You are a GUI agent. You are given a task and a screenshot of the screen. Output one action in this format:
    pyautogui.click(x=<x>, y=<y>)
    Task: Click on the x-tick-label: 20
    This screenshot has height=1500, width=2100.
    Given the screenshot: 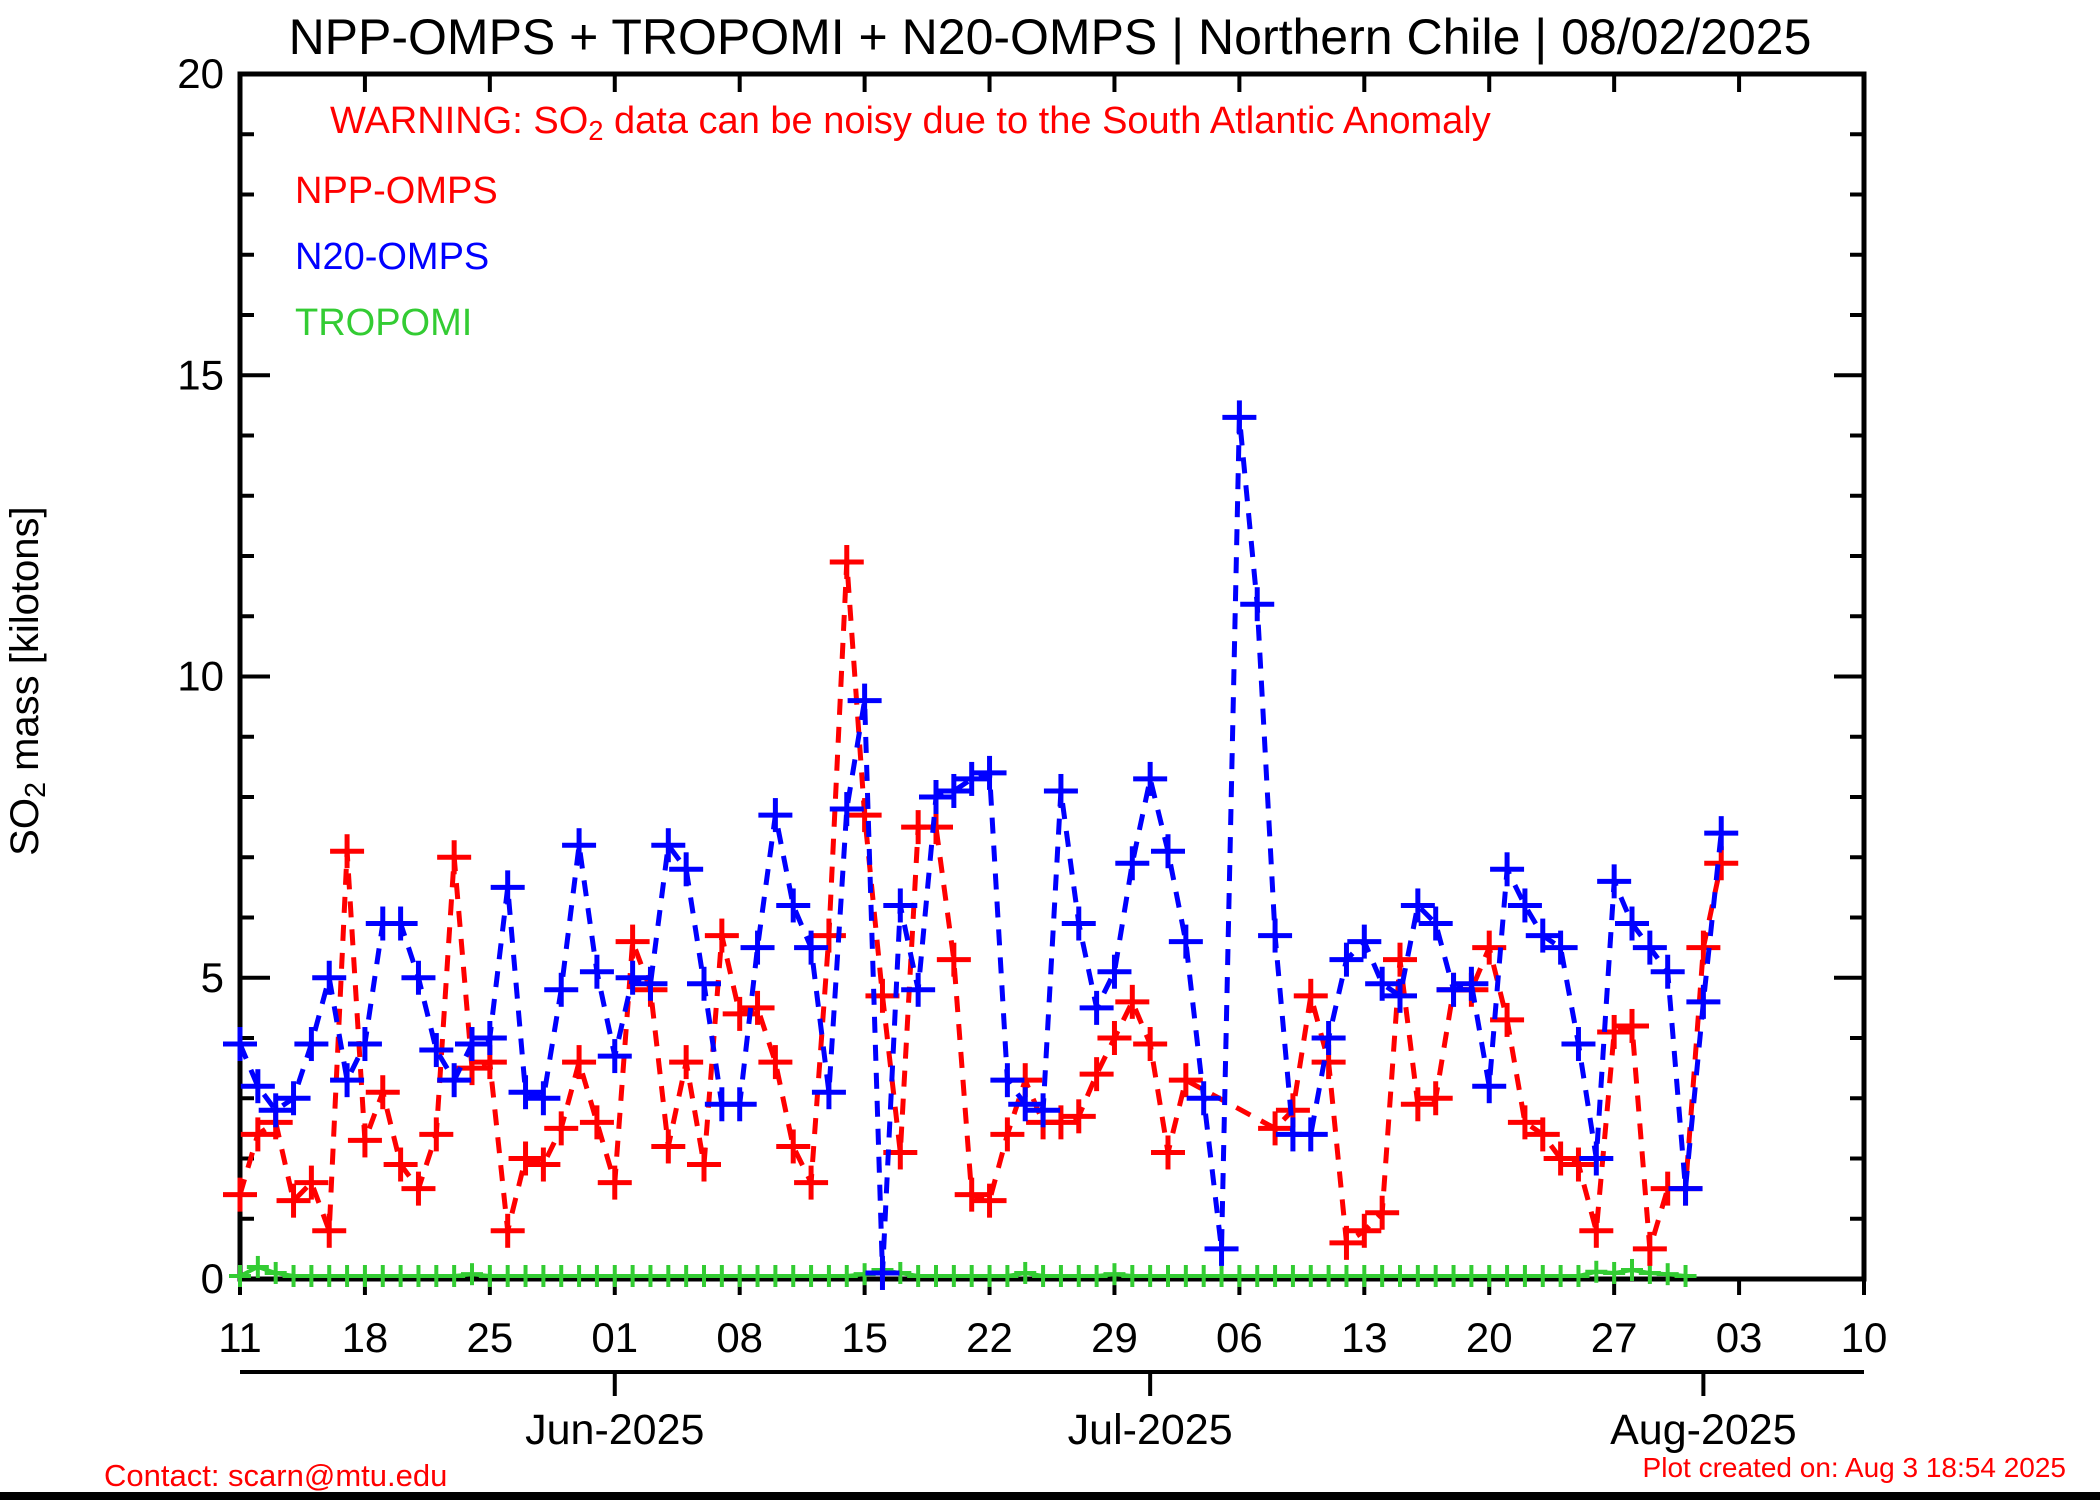 What is the action you would take?
    pyautogui.click(x=1489, y=1337)
    